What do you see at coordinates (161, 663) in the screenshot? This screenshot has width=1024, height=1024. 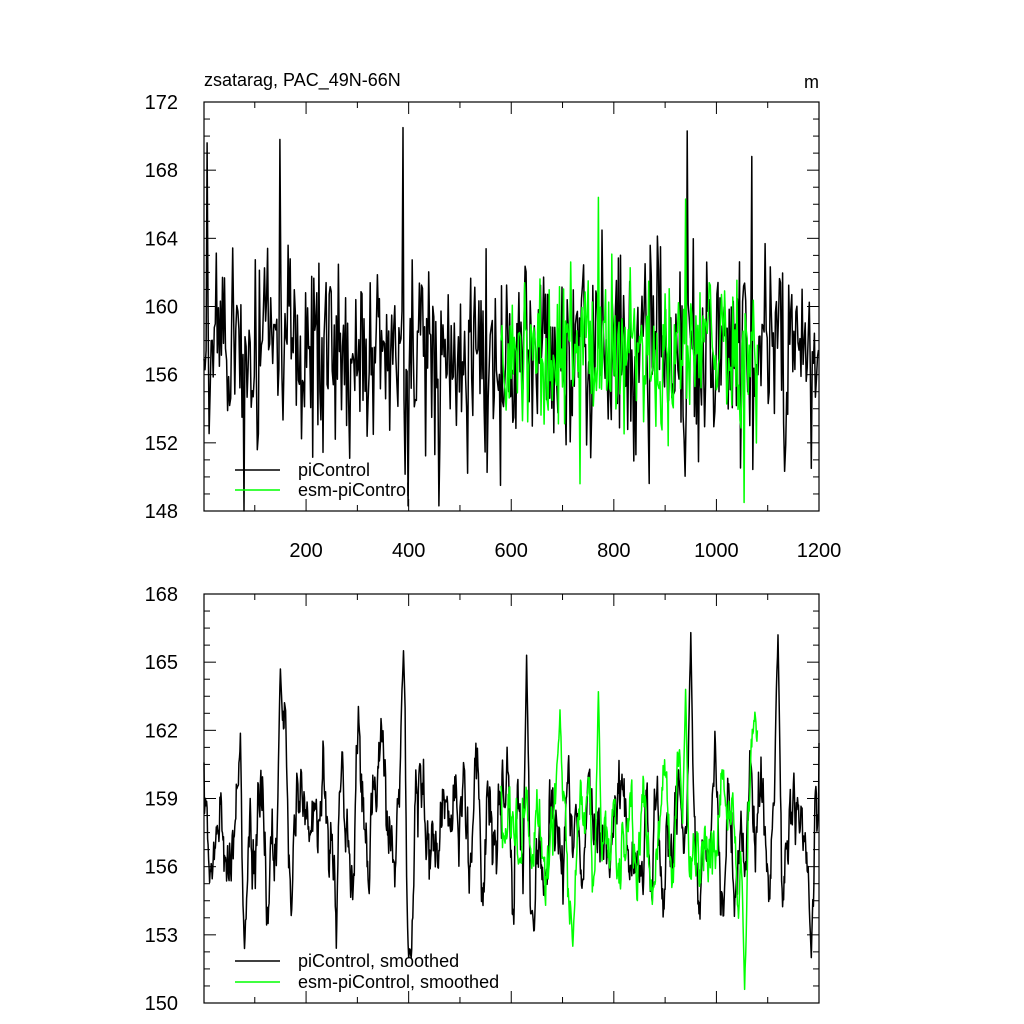 I see `bottom-y-tick-label: 165` at bounding box center [161, 663].